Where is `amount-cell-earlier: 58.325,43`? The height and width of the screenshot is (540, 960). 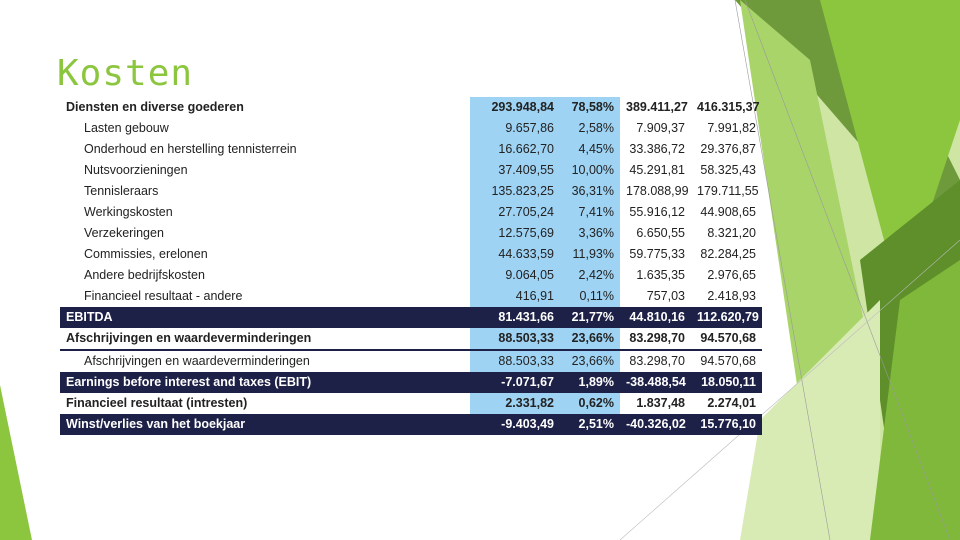
amount-cell-earlier: 58.325,43 is located at coordinates (728, 170).